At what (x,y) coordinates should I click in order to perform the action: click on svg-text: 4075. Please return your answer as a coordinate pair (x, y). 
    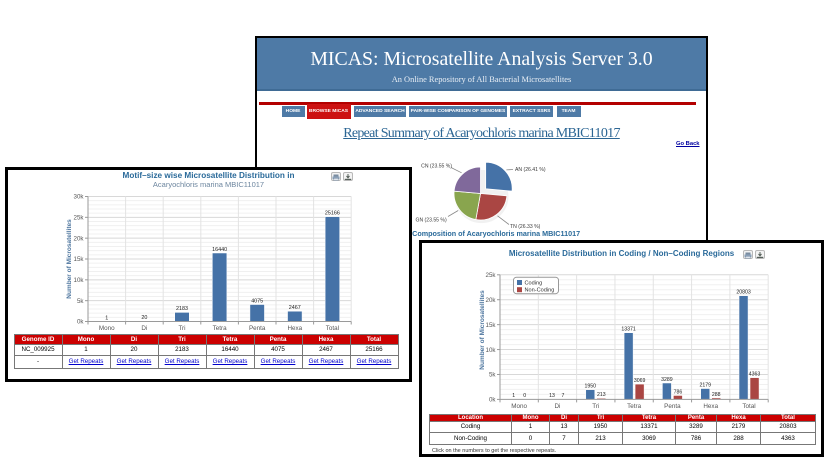
    Looking at the image, I should click on (257, 301).